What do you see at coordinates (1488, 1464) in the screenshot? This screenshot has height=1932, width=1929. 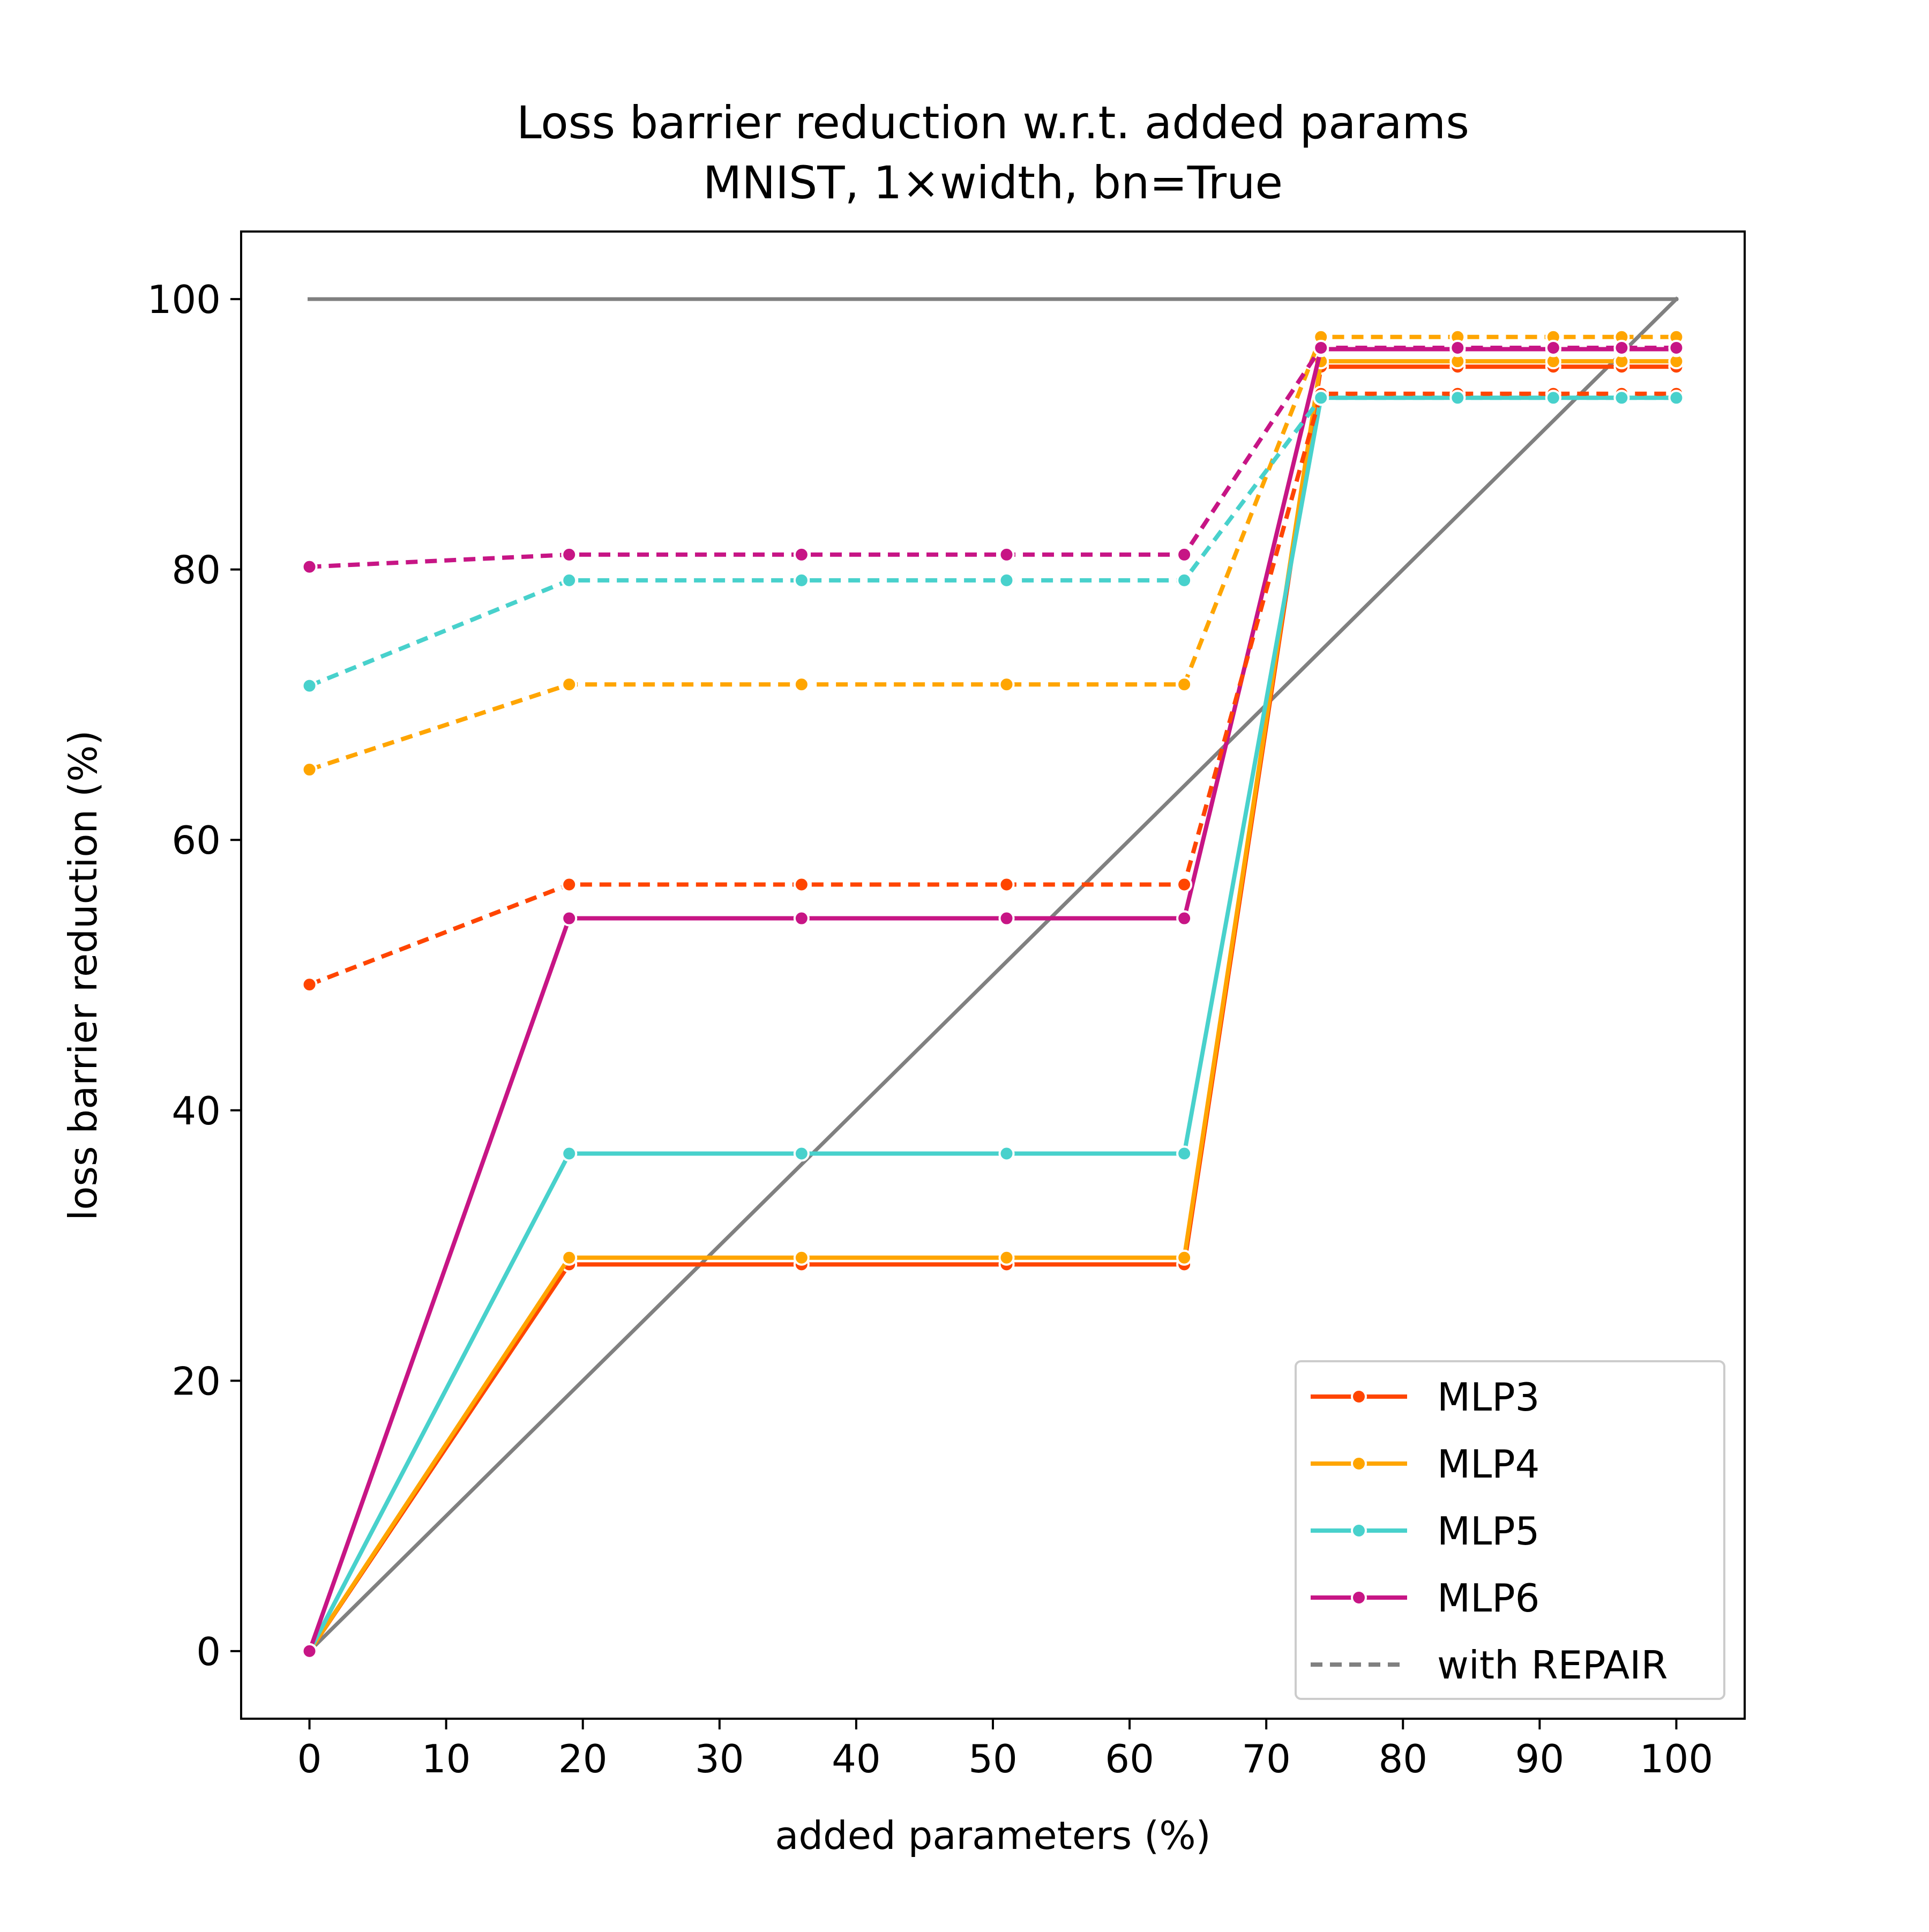 I see `legend-label: MLP4` at bounding box center [1488, 1464].